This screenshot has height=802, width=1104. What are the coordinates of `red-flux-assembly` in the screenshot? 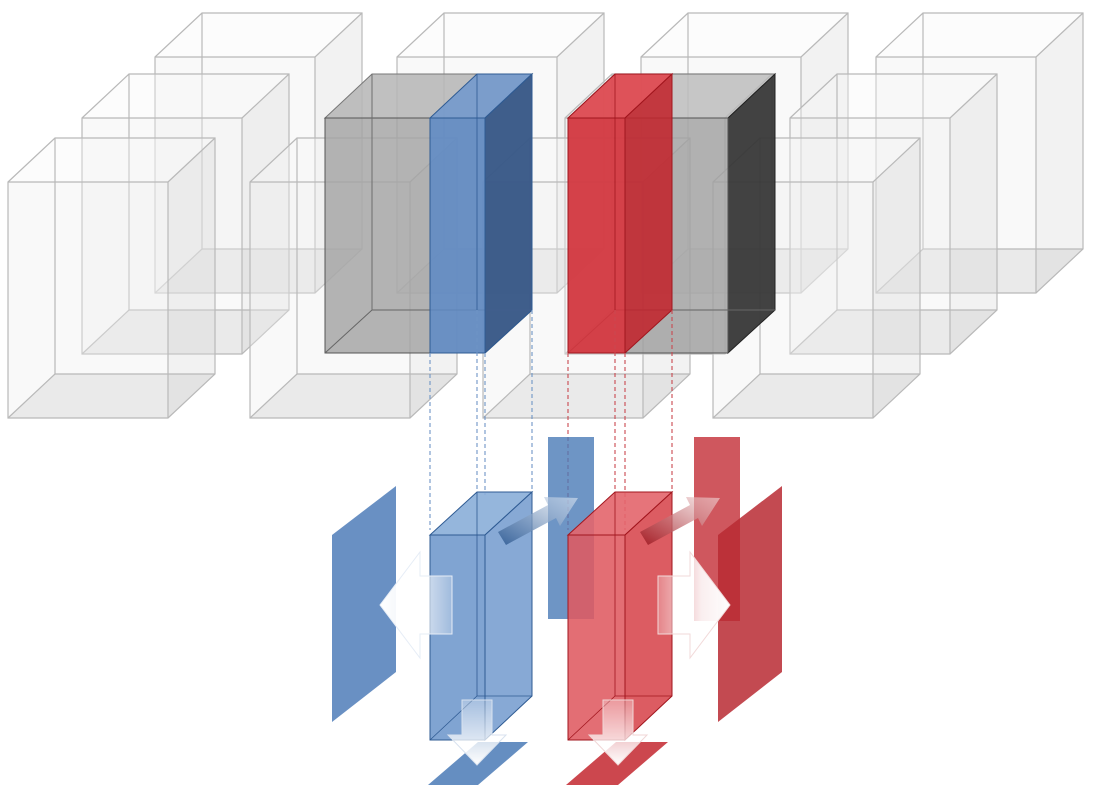 It's located at (674, 611).